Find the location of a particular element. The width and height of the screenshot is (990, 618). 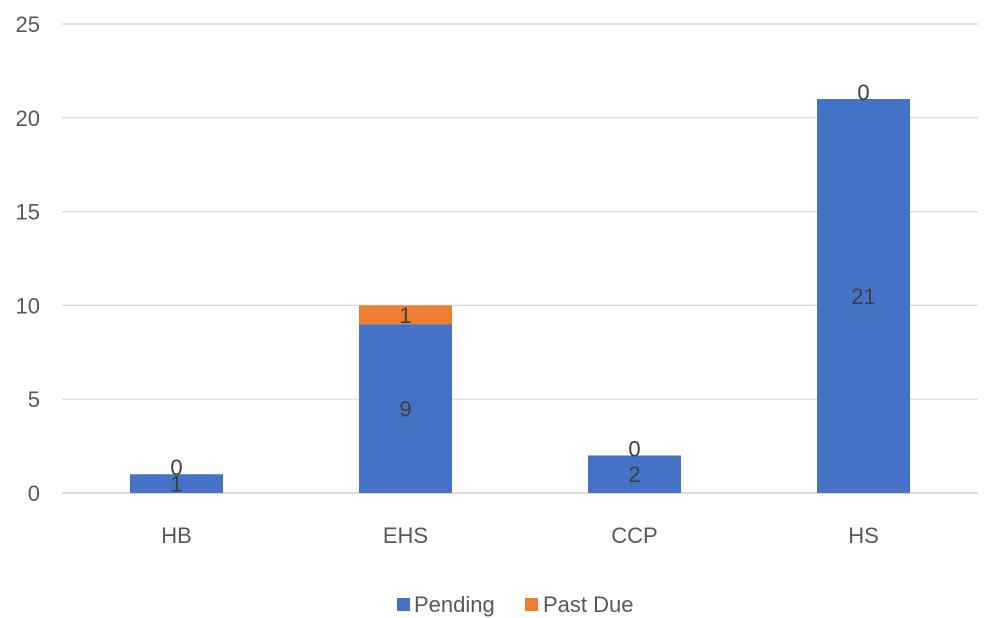

data-label: 9 is located at coordinates (405, 409).